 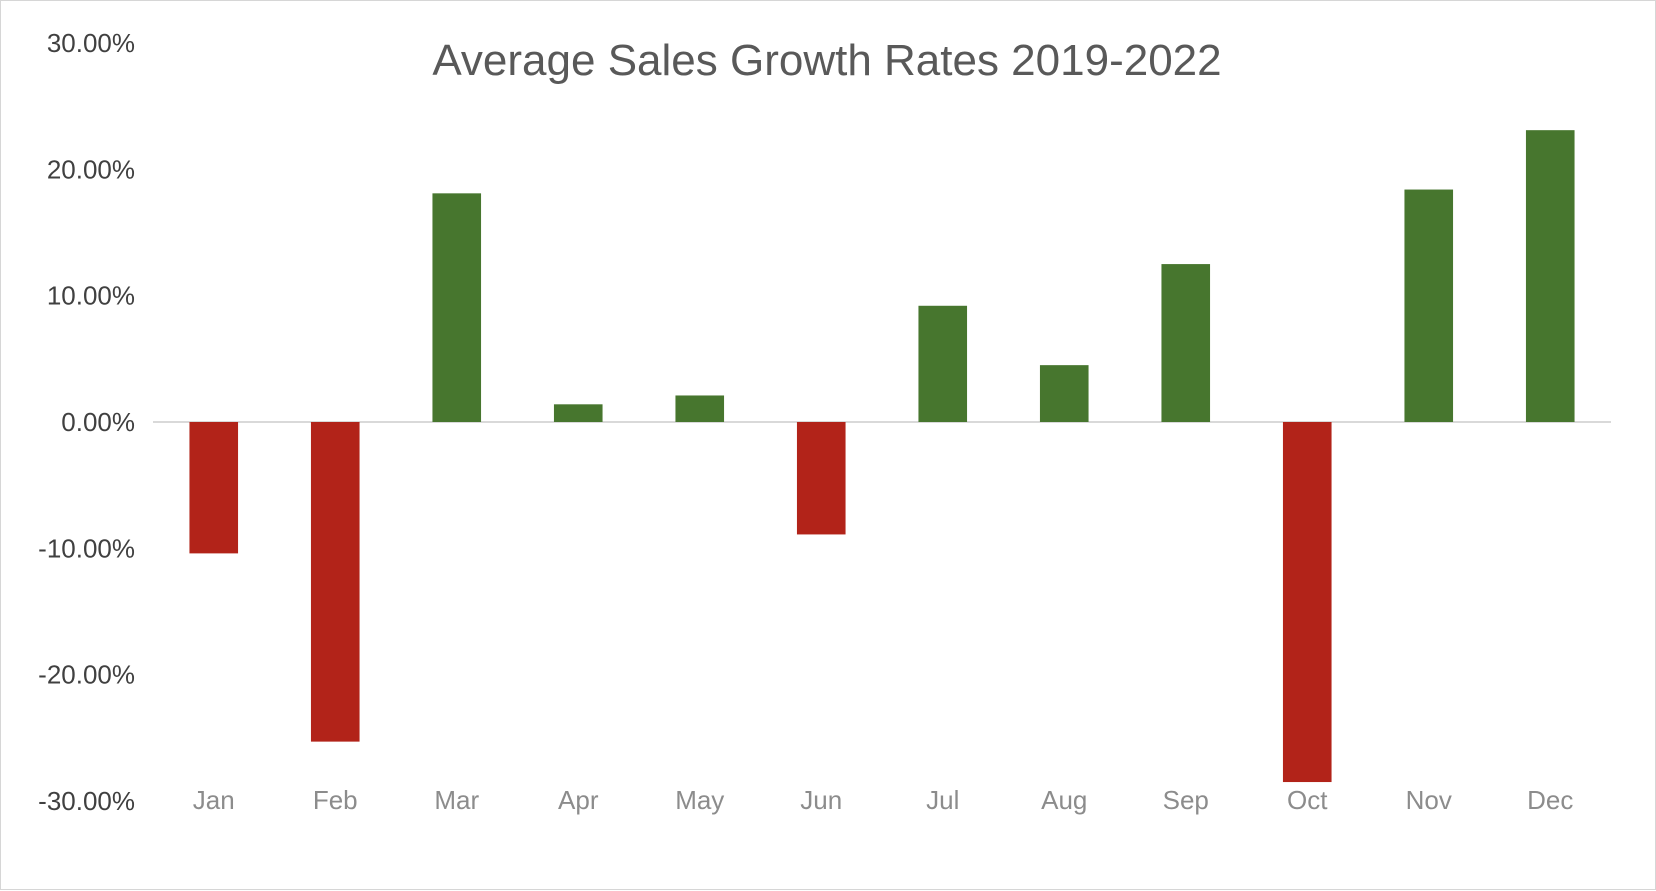 What do you see at coordinates (214, 488) in the screenshot?
I see `bar-jan` at bounding box center [214, 488].